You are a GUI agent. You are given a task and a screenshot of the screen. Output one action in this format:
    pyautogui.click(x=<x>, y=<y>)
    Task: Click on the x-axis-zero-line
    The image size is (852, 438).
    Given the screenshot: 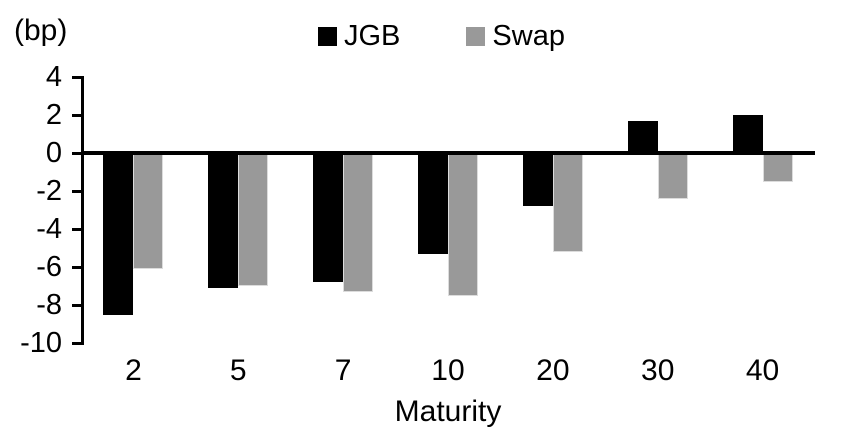 What is the action you would take?
    pyautogui.click(x=448, y=153)
    